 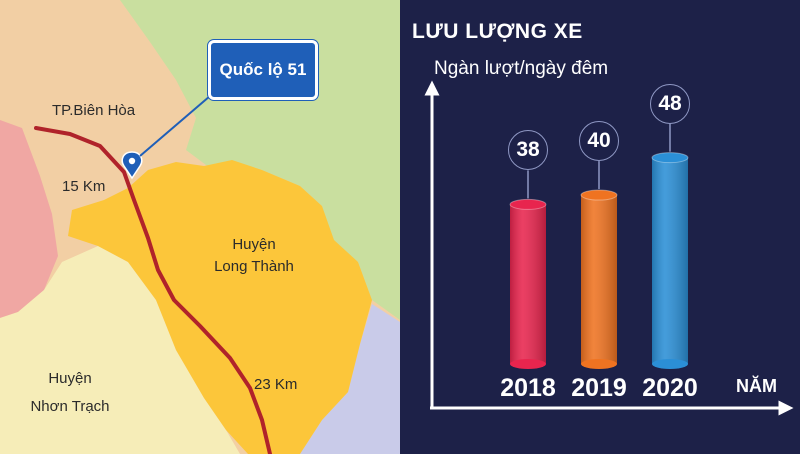 I want to click on y-axis-label: Ngàn lượt/ngày đêm, so click(x=521, y=68).